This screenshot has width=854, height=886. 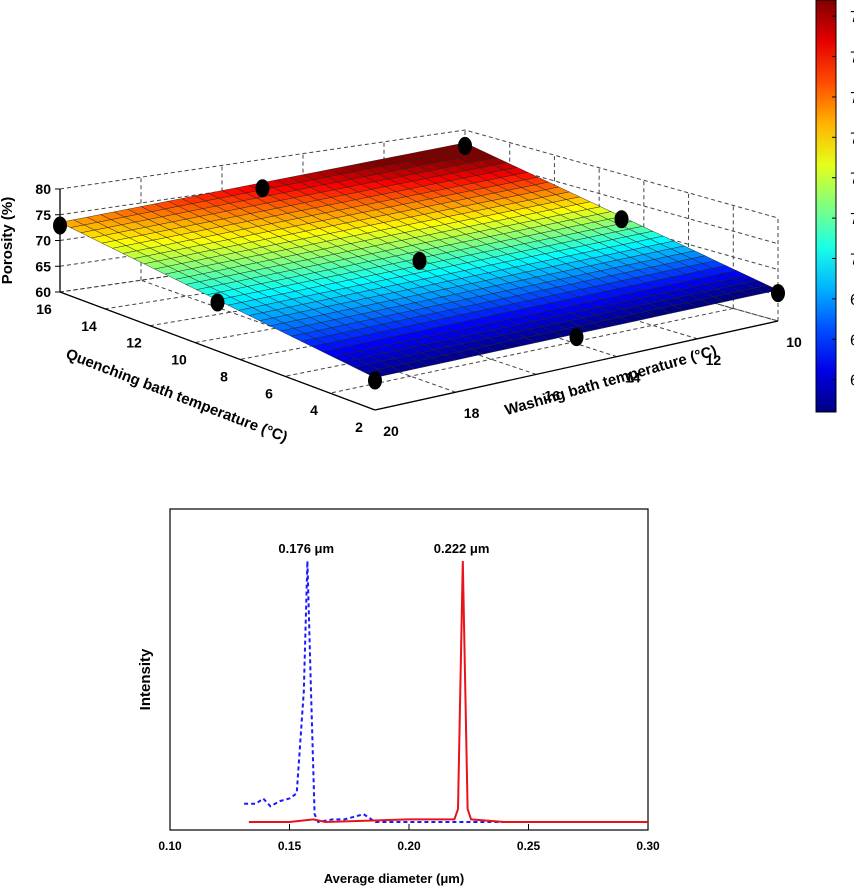 What do you see at coordinates (394, 878) in the screenshot?
I see `x-axis-label: Average diameter (μm)` at bounding box center [394, 878].